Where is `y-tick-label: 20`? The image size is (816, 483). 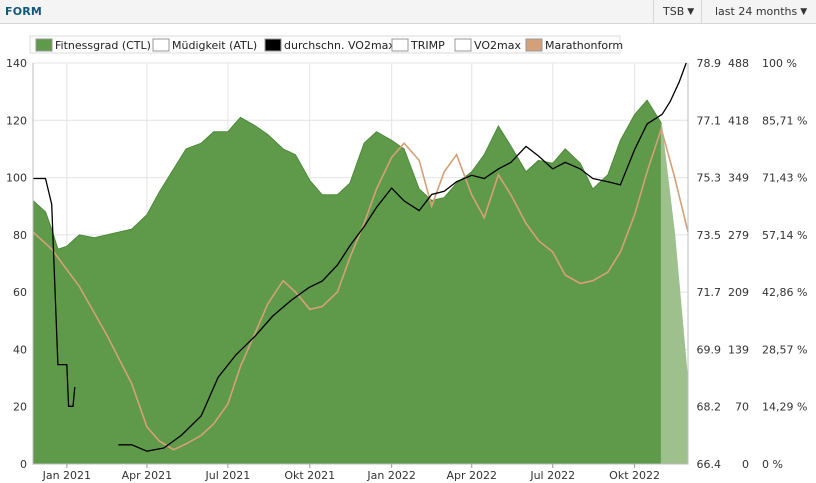 y-tick-label: 20 is located at coordinates (20, 407).